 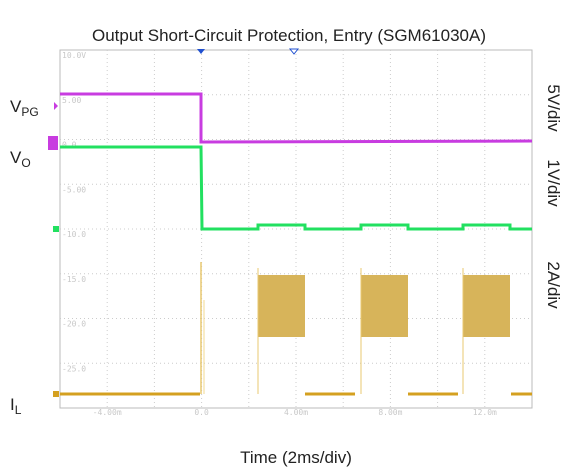 What do you see at coordinates (74, 279) in the screenshot?
I see `screen-y-label: -15.0` at bounding box center [74, 279].